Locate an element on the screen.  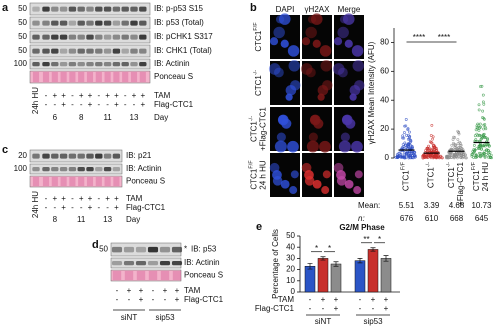
panel-label: a is located at coordinates (5, 8).